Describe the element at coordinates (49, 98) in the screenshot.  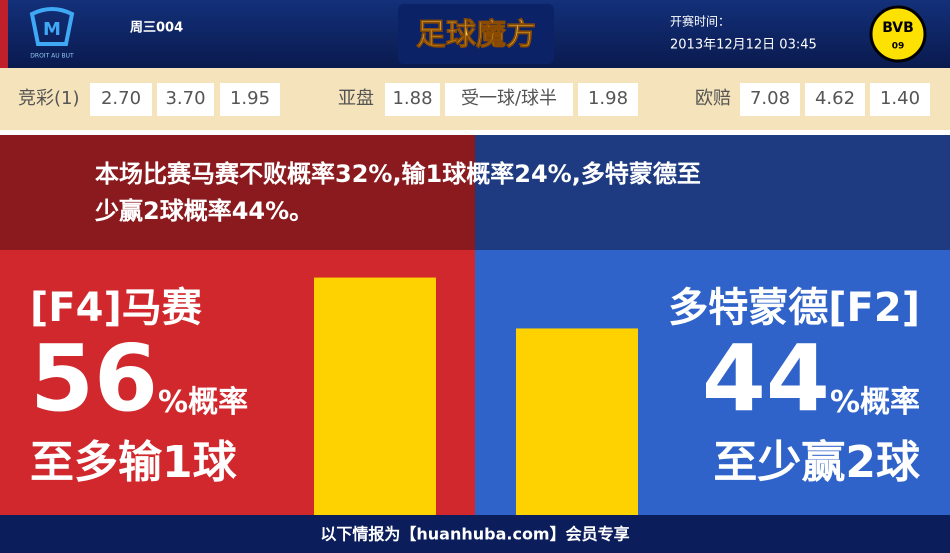
I see `odds-label: 竞彩(1)` at that location.